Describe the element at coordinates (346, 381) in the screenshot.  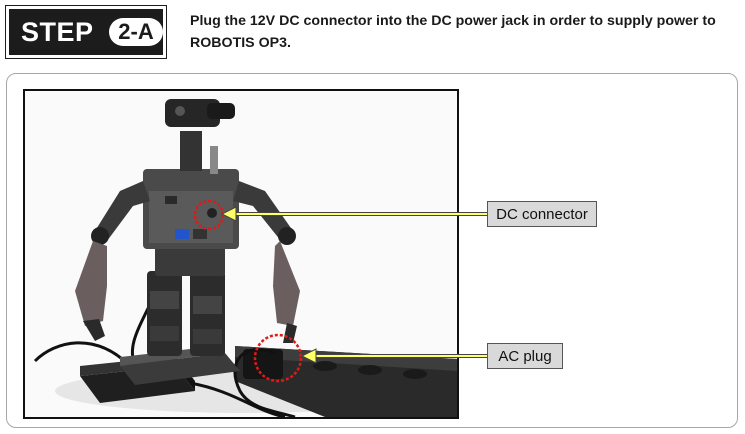
I see `power-strip` at that location.